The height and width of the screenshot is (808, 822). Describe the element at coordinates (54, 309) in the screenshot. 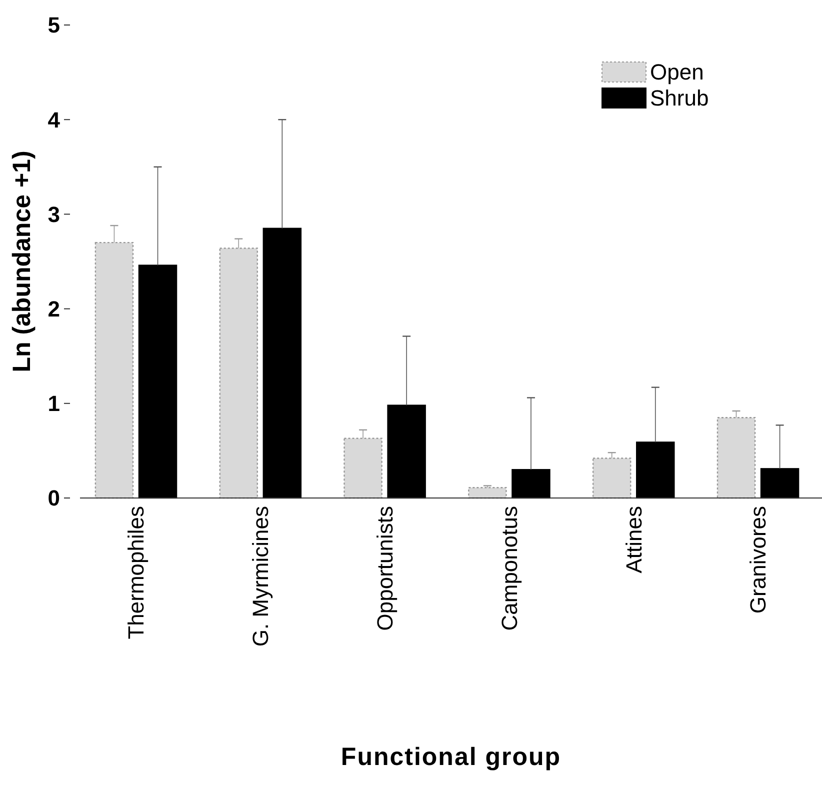

I see `y-tick-label: 2` at that location.